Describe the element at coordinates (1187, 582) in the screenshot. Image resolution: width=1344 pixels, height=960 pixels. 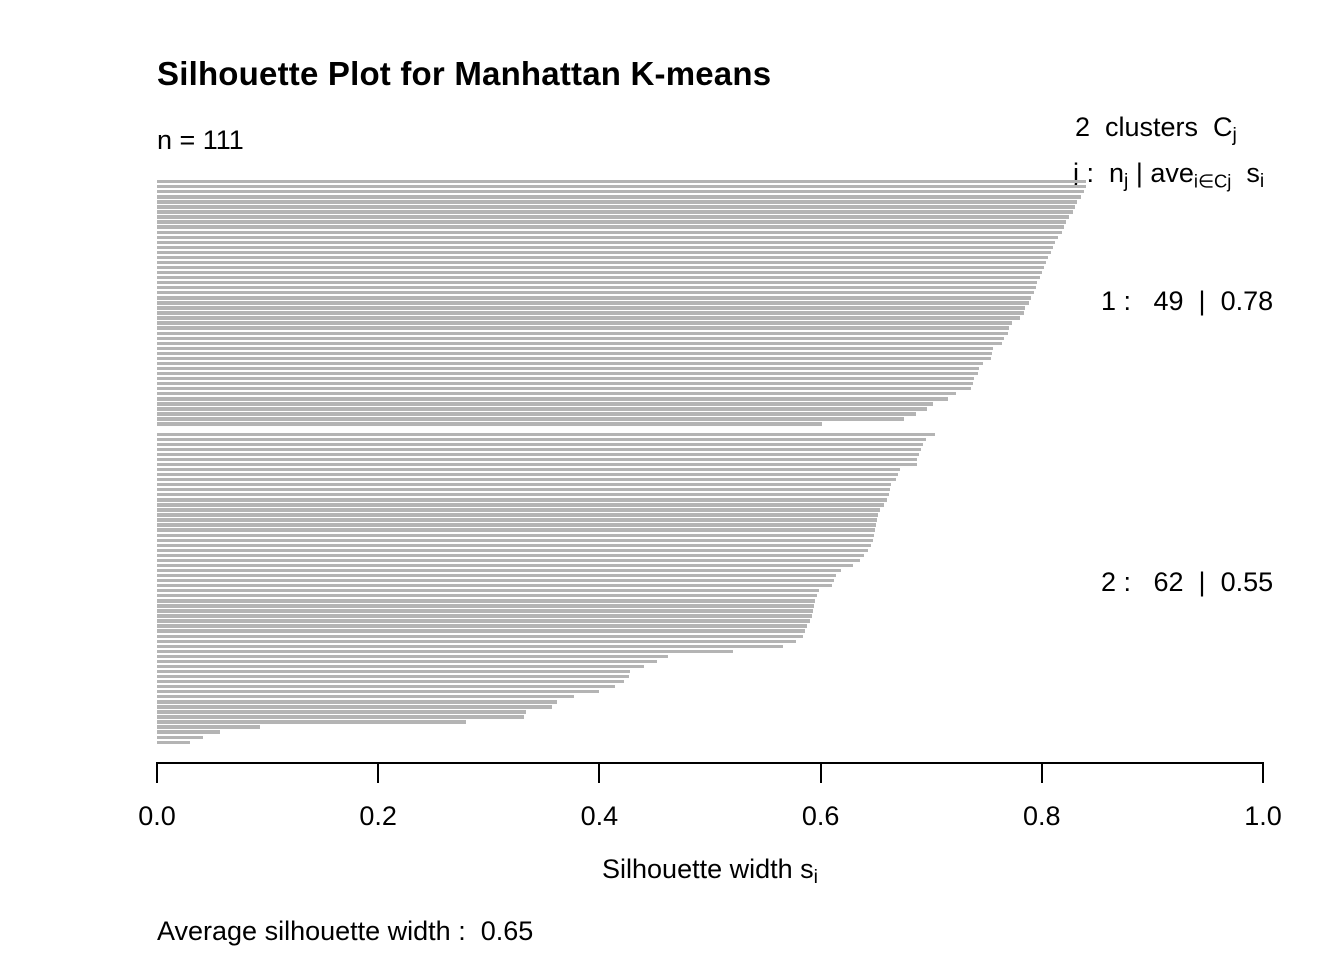
I see `cluster-2-stats: 2 : 62 | 0.55` at that location.